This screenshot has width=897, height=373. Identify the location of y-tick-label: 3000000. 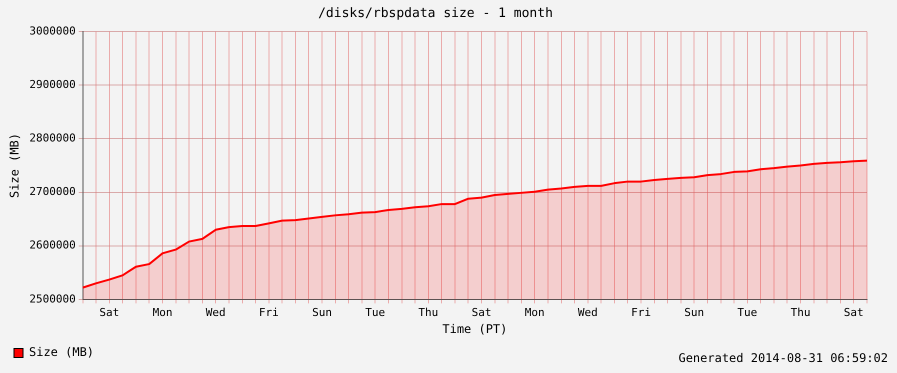
(52, 31).